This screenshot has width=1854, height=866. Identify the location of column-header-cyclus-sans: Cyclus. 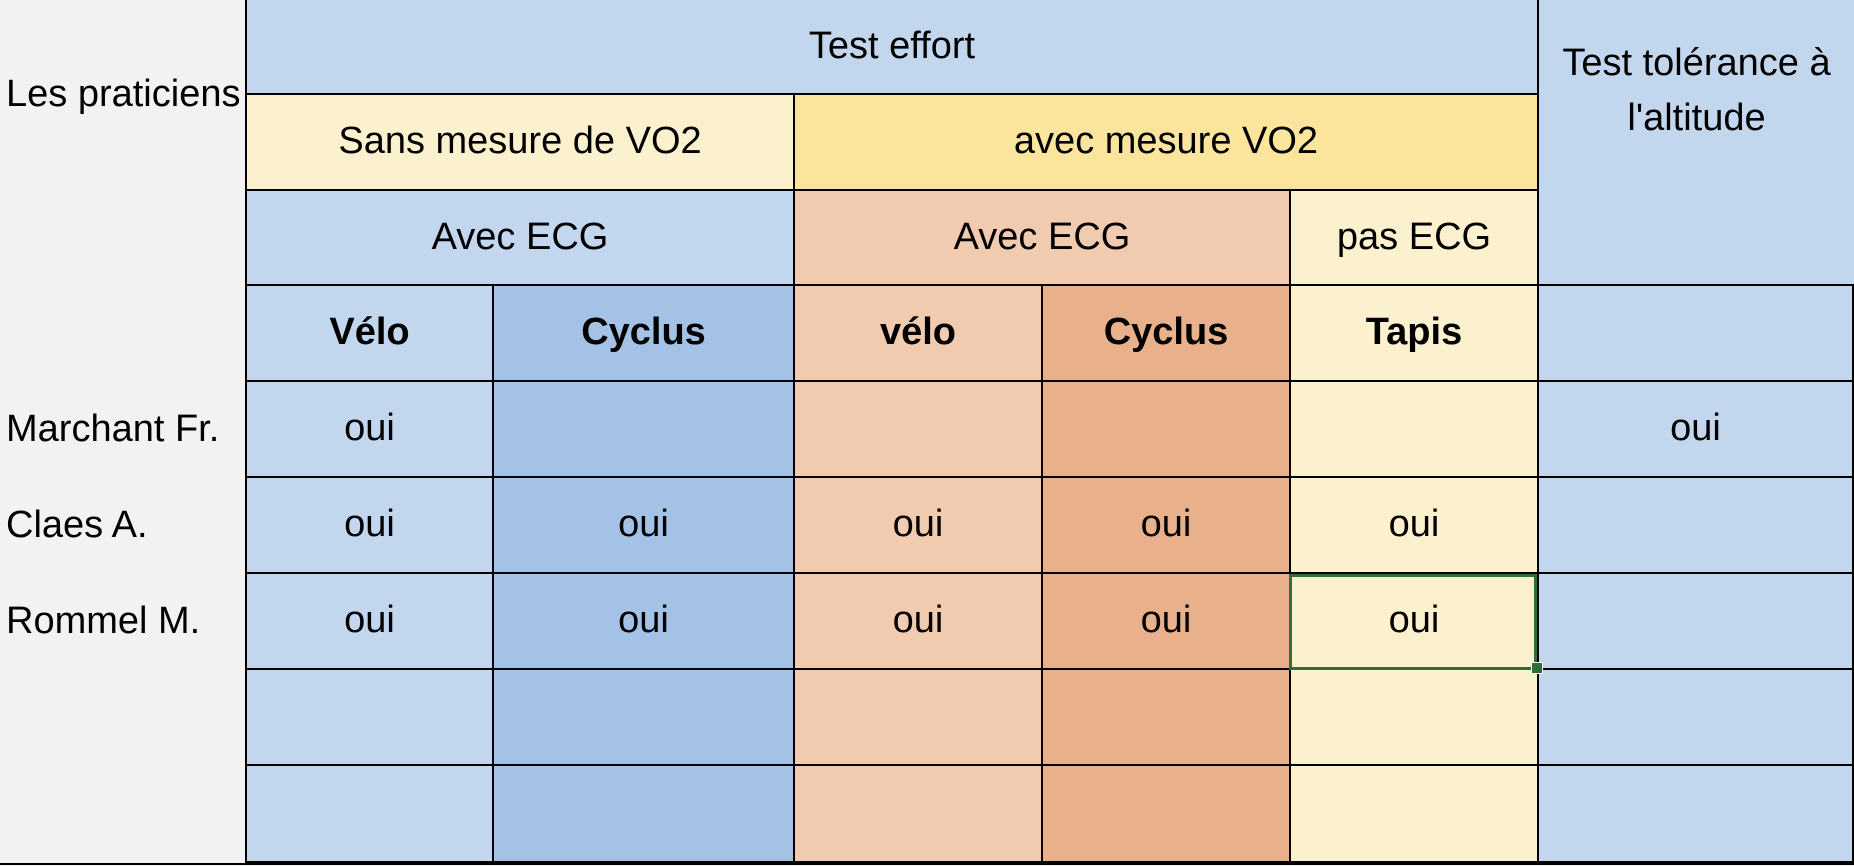
(642, 334).